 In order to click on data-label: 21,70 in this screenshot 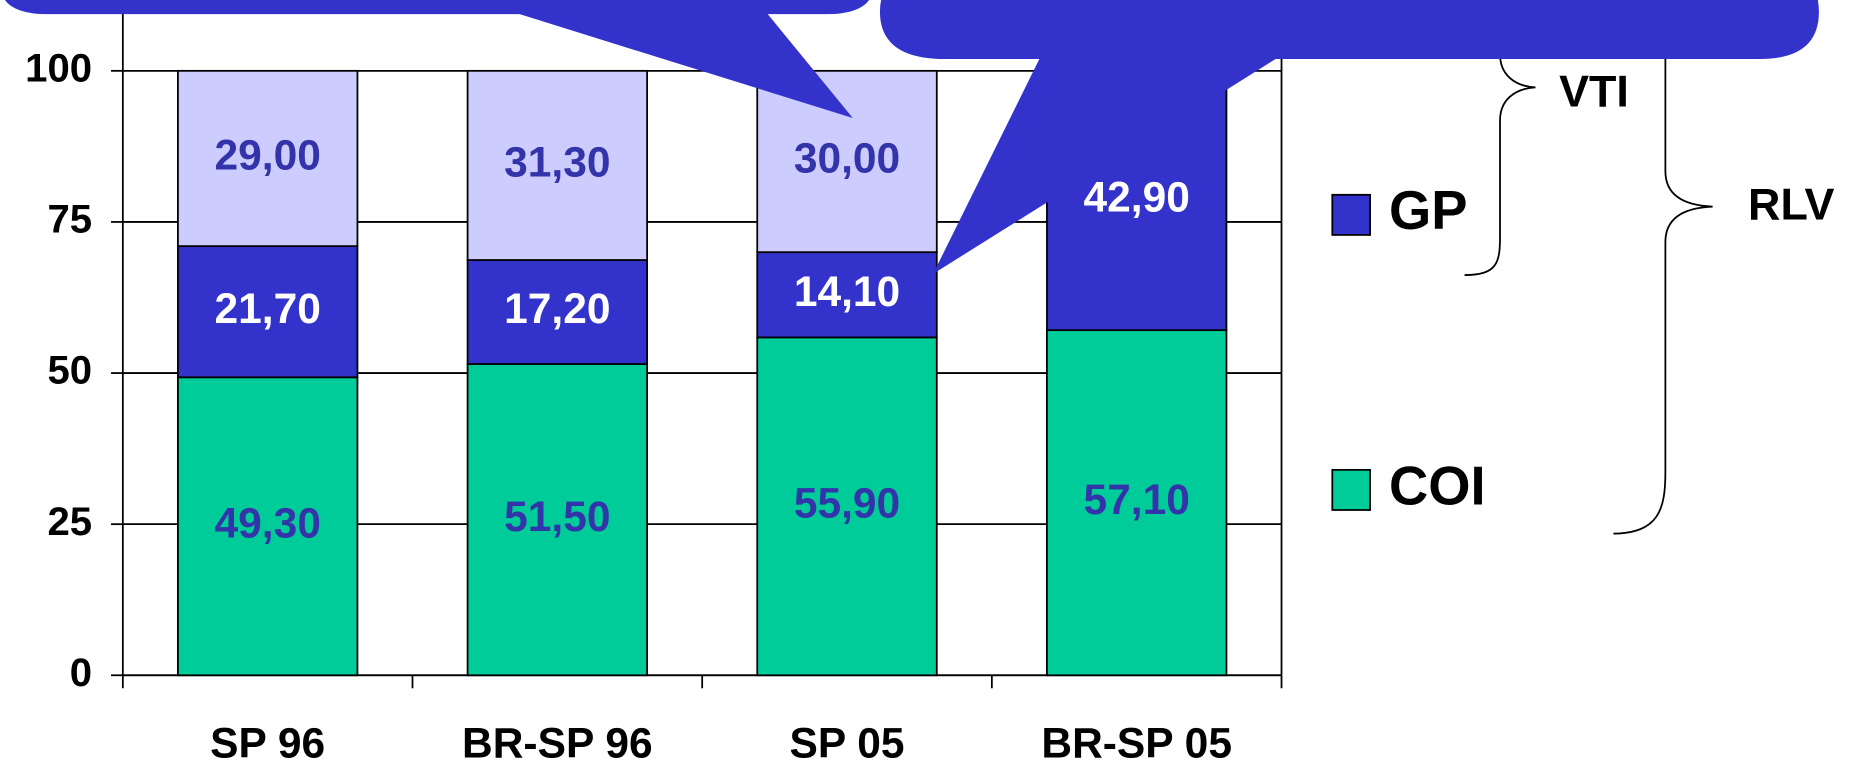, I will do `click(267, 309)`.